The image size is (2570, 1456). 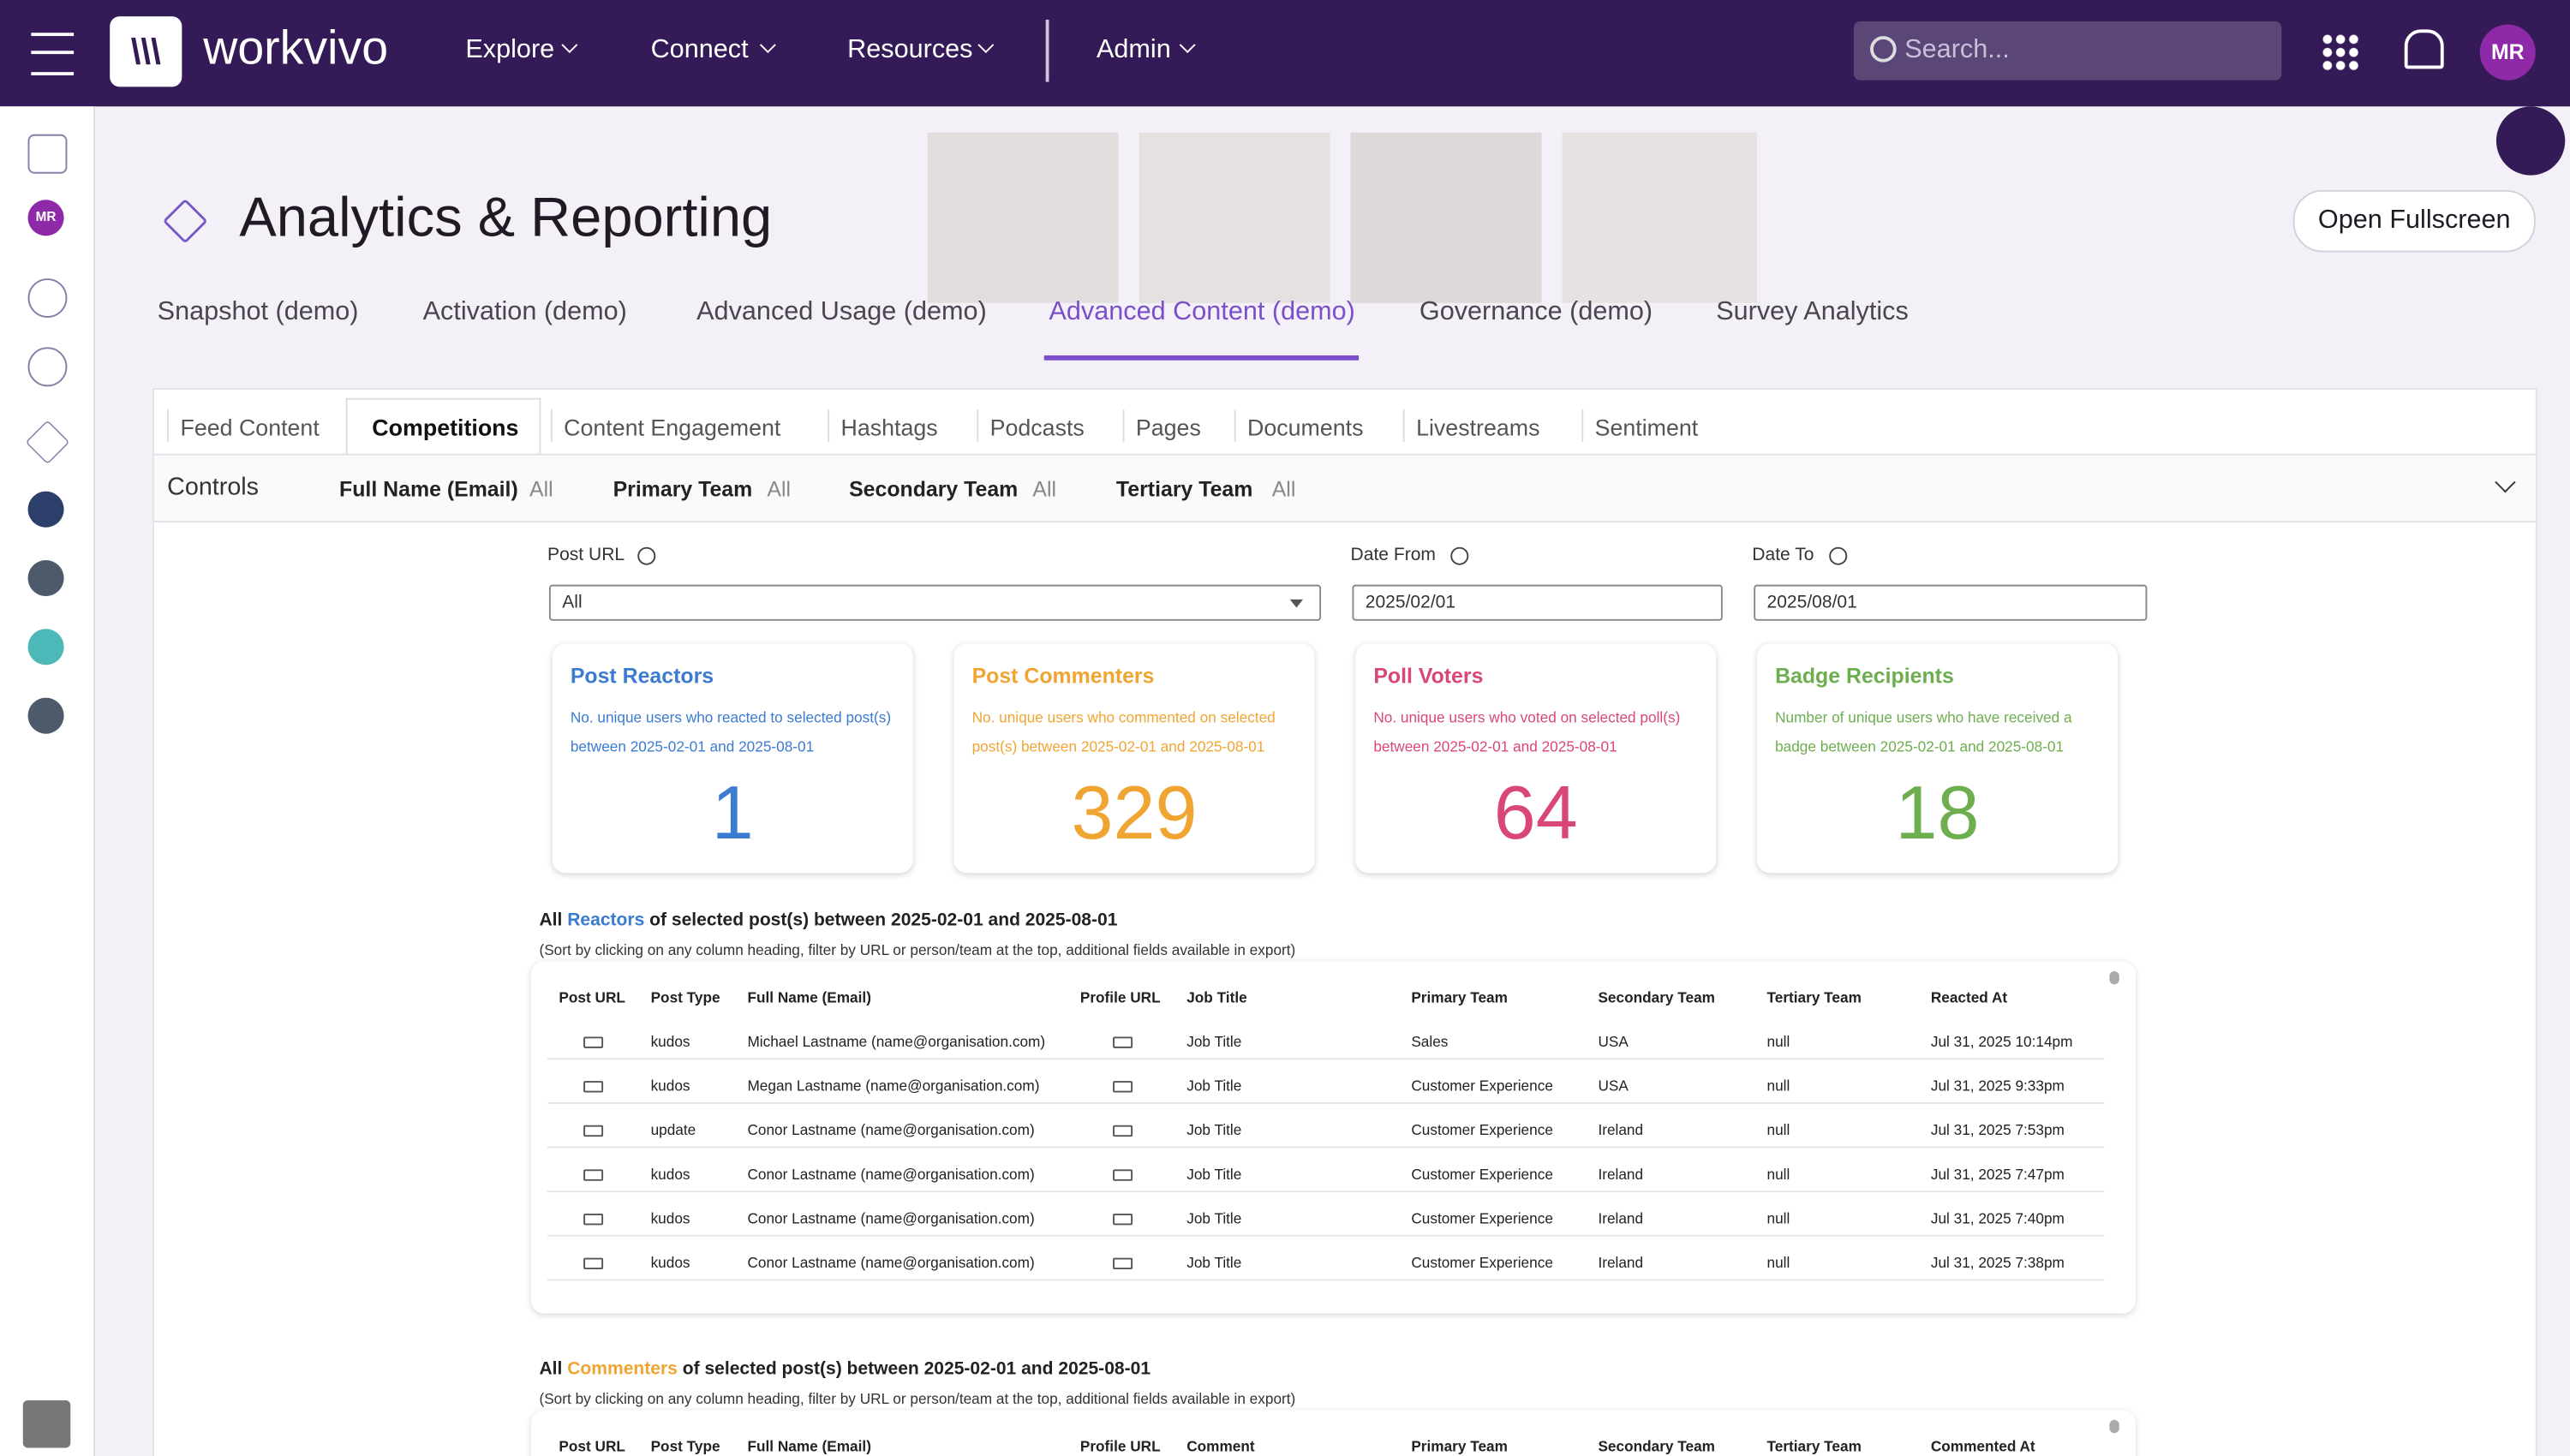 What do you see at coordinates (47, 1423) in the screenshot?
I see `sidebar-logo` at bounding box center [47, 1423].